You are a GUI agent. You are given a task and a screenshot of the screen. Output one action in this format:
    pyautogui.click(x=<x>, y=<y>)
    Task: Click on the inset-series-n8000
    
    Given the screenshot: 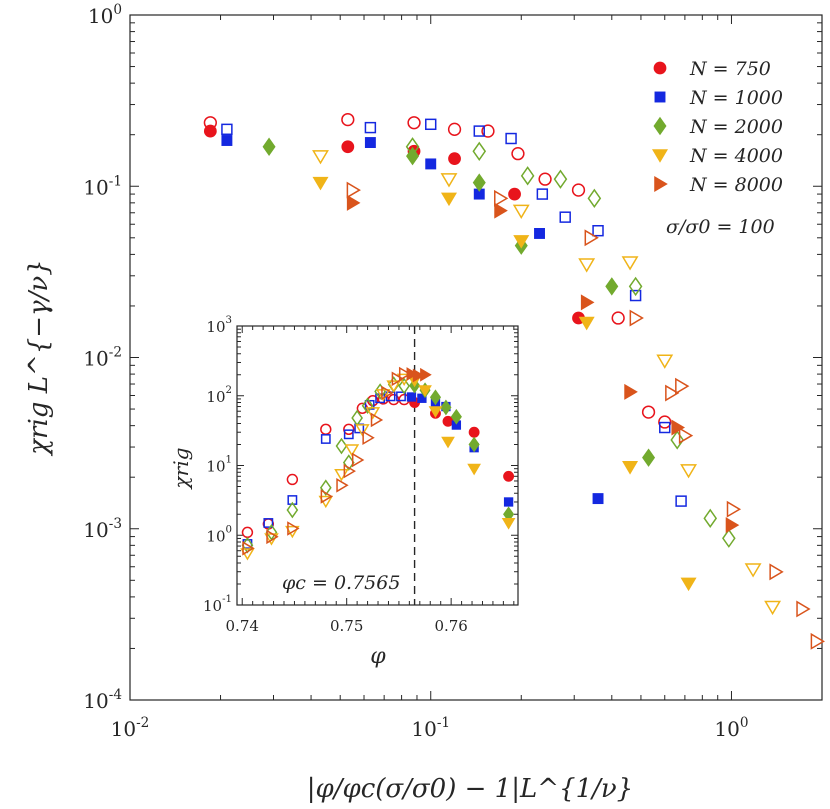 What is the action you would take?
    pyautogui.click(x=337, y=461)
    